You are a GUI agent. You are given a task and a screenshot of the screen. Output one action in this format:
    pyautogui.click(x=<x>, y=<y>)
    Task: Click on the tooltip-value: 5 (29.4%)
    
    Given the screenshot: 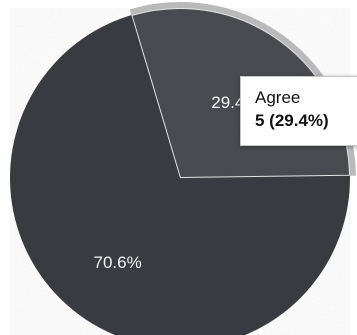 What is the action you would take?
    pyautogui.click(x=292, y=120)
    